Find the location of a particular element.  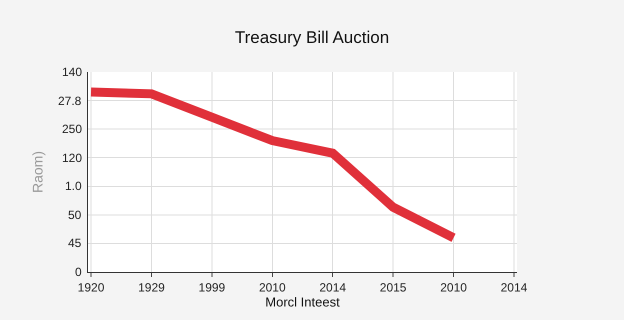

text: 27.8 is located at coordinates (70, 101).